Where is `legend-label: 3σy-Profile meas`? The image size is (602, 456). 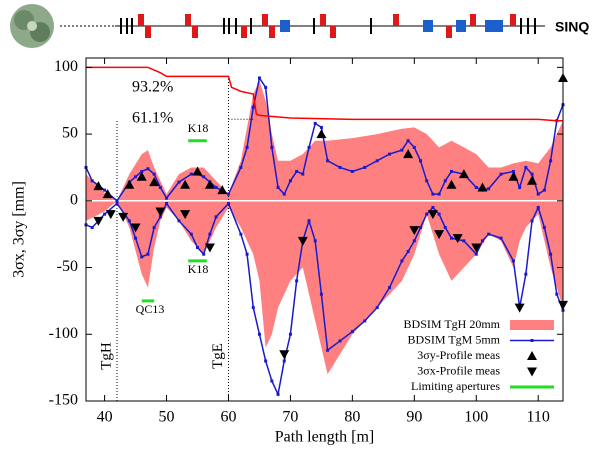
legend-label: 3σy-Profile meas is located at coordinates (458, 355).